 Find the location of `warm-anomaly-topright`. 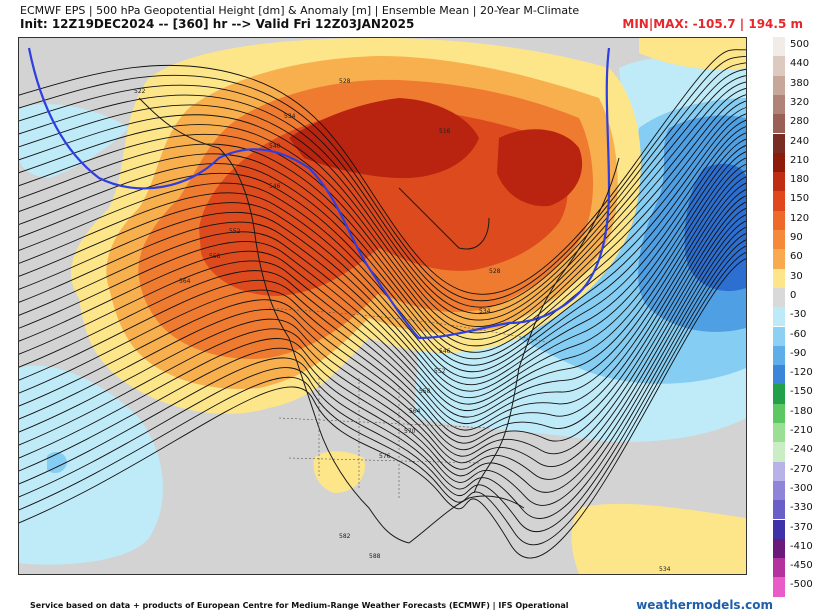

warm-anomaly-topright is located at coordinates (692, 54).